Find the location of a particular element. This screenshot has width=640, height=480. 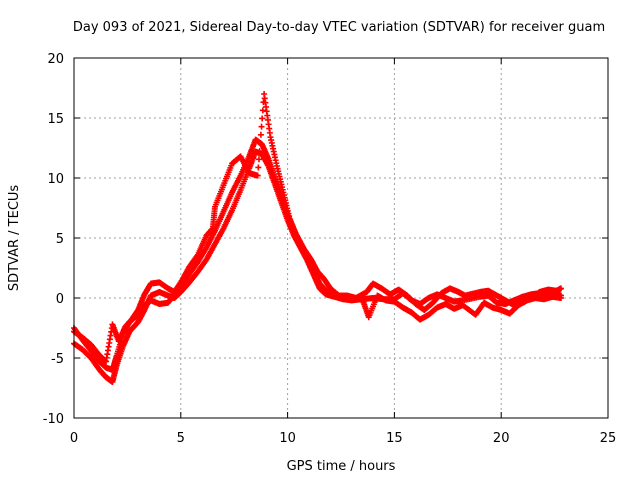

y-tick-label: 20 is located at coordinates (55, 59).